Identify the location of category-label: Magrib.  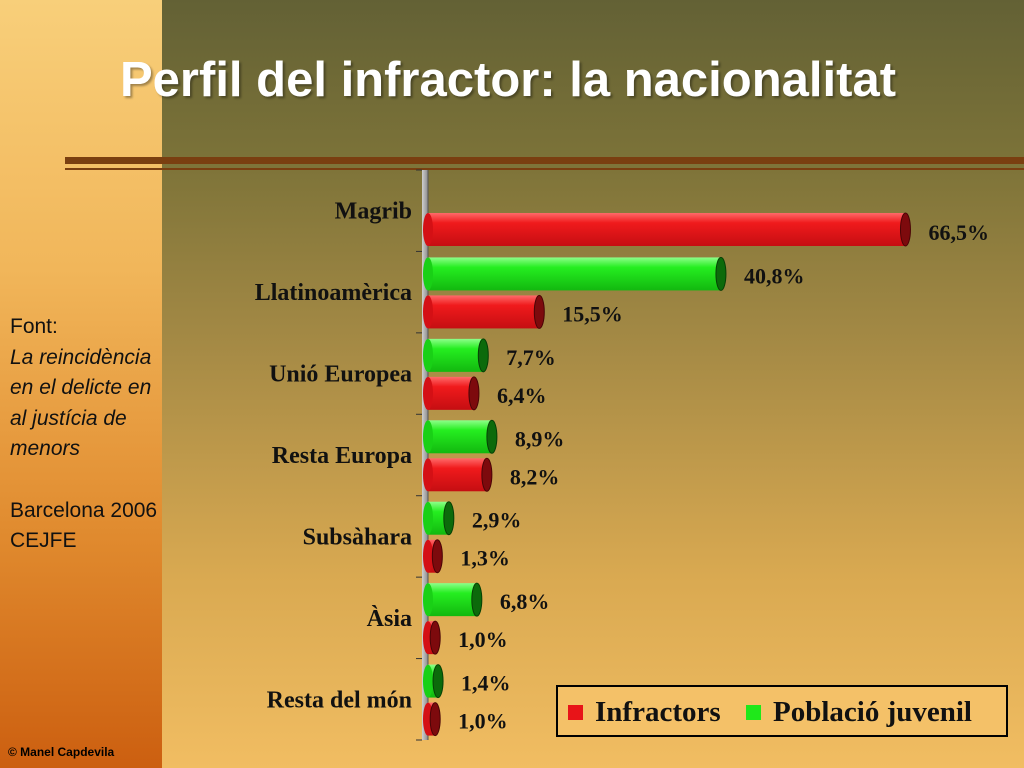
(373, 212).